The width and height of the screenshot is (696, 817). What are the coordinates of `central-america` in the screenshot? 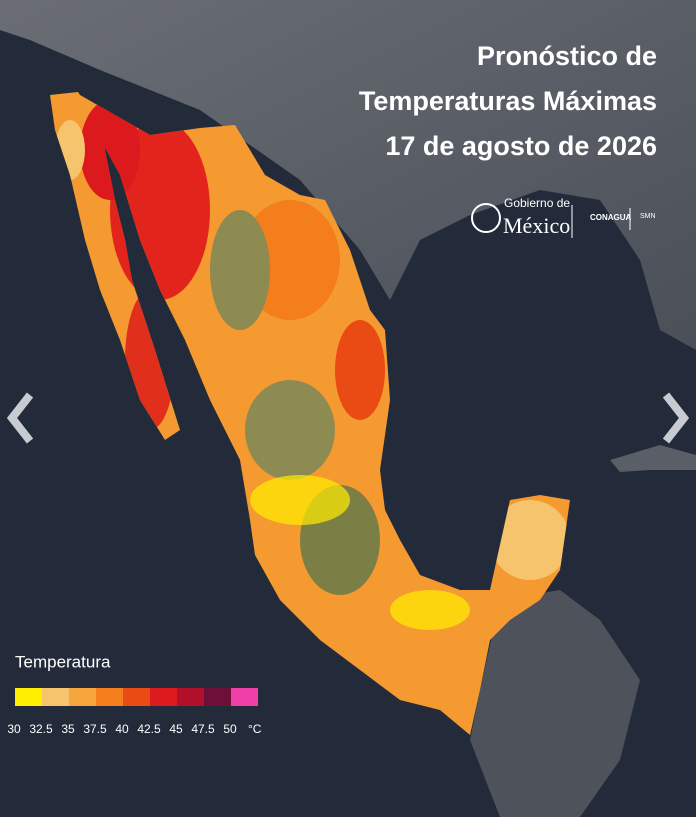 It's located at (555, 703).